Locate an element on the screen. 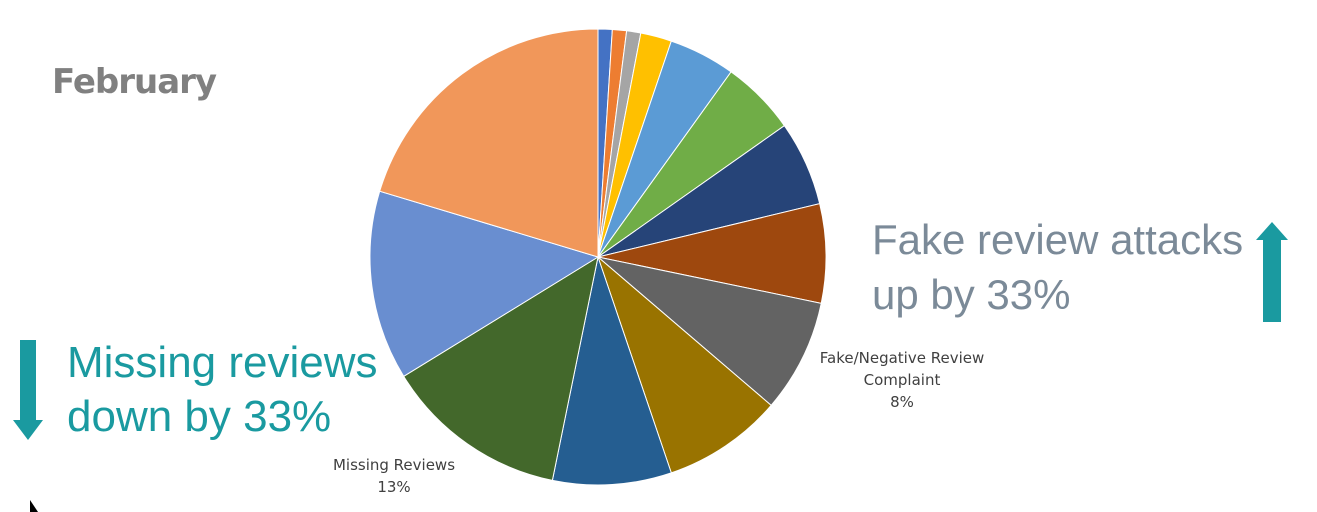  cursor is located at coordinates (34, 506).